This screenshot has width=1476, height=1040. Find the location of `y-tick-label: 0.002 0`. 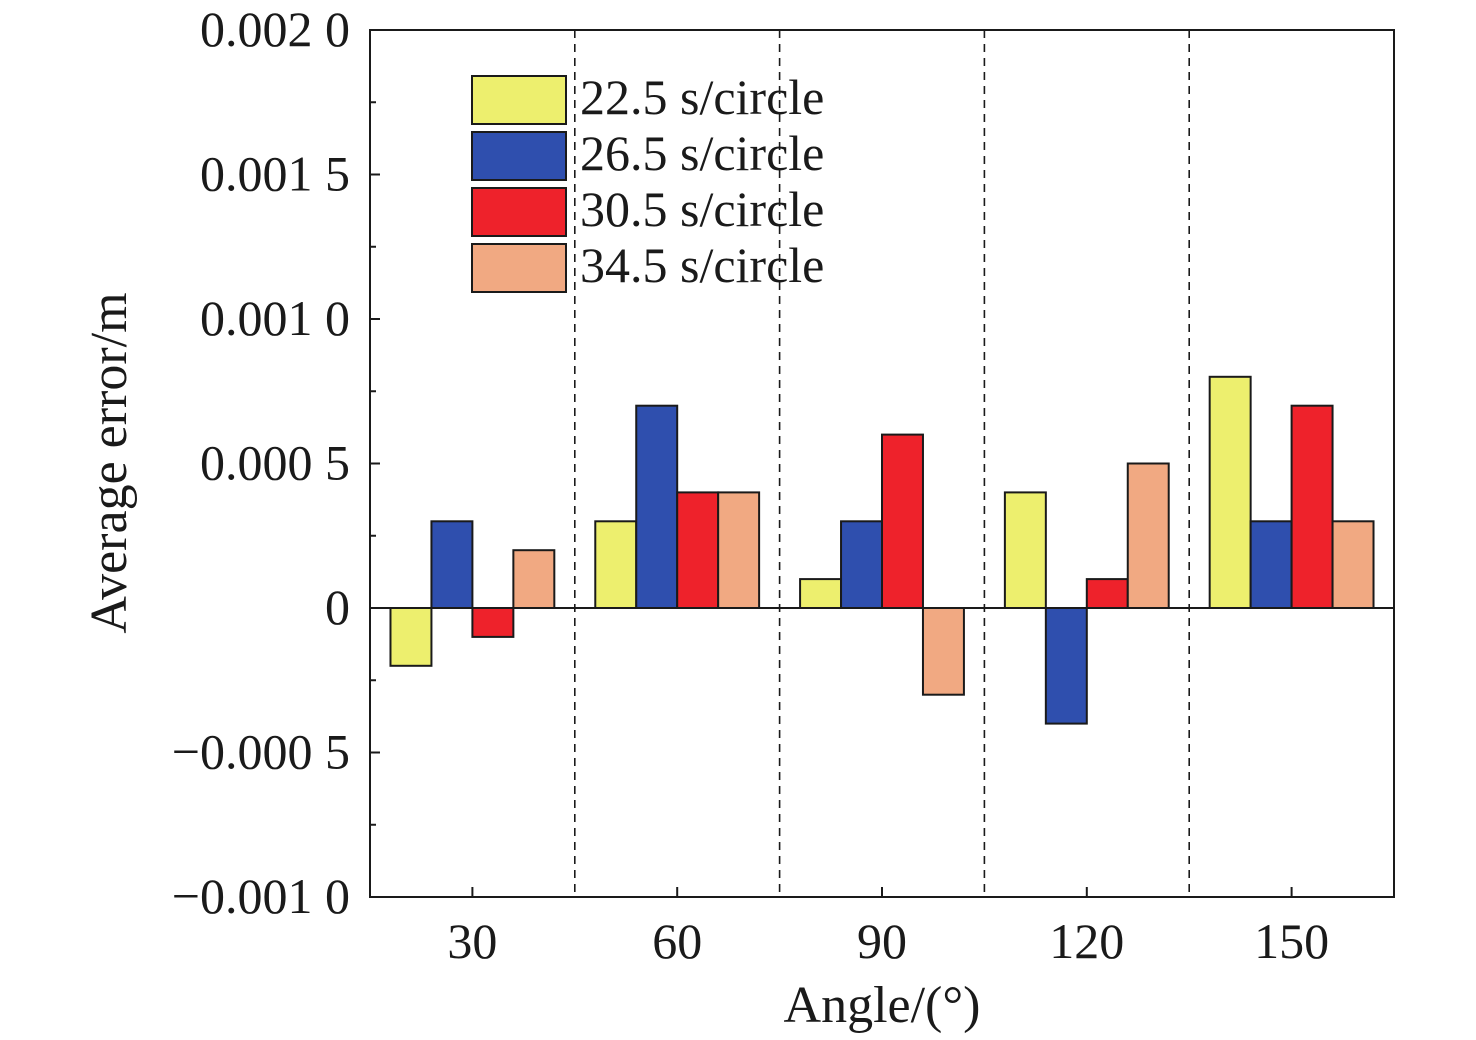

y-tick-label: 0.002 0 is located at coordinates (275, 29).